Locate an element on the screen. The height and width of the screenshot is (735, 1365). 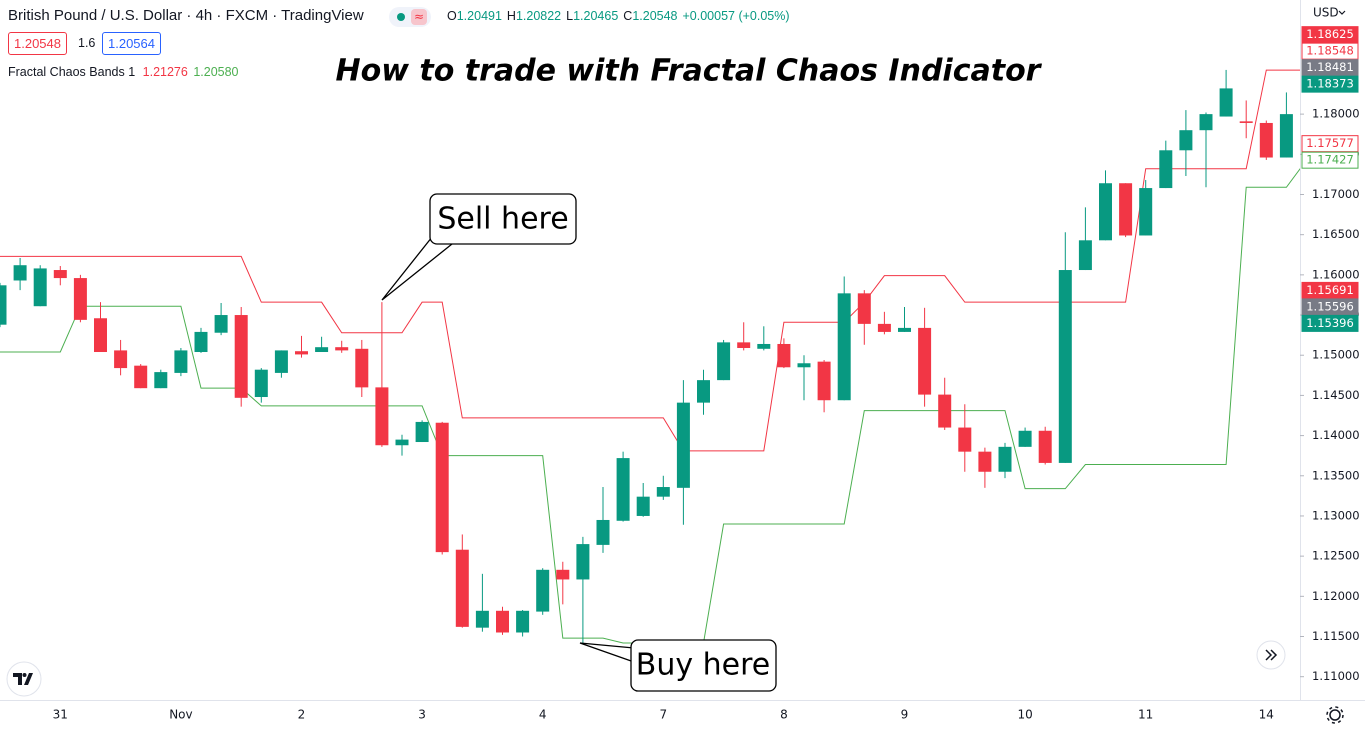
price-label: 1.18373 is located at coordinates (1330, 84).